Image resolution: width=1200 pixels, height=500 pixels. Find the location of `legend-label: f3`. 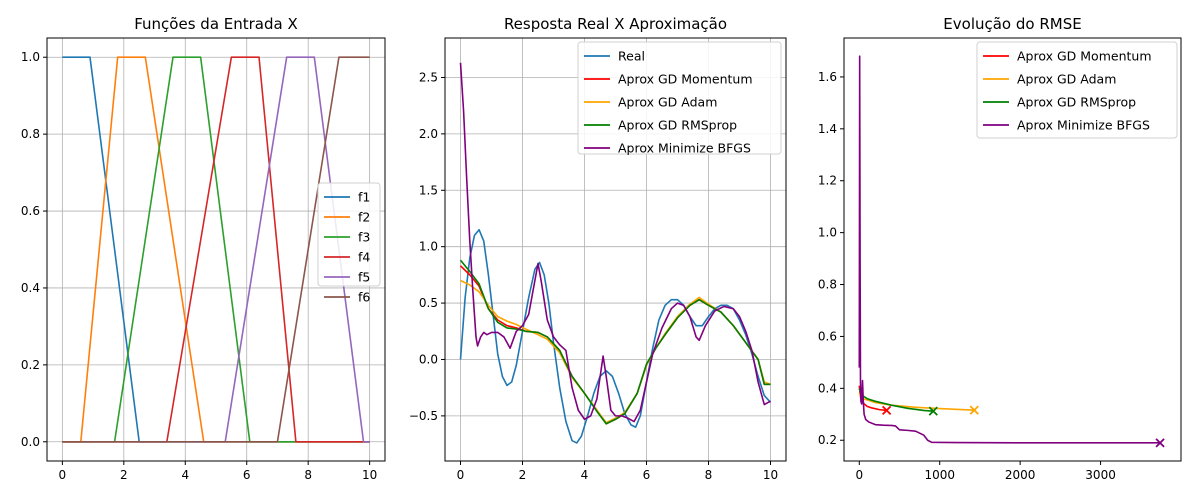

legend-label: f3 is located at coordinates (364, 237).